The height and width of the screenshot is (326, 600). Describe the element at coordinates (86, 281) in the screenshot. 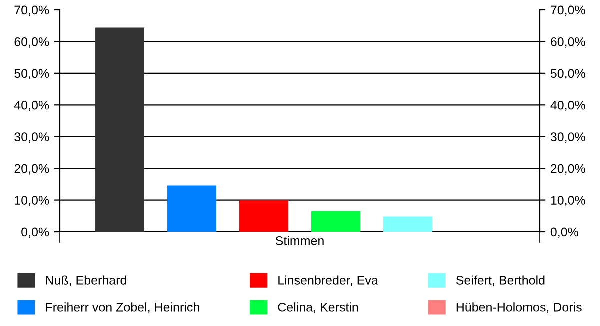

I see `legend-label: Nuß, Eberhard` at that location.